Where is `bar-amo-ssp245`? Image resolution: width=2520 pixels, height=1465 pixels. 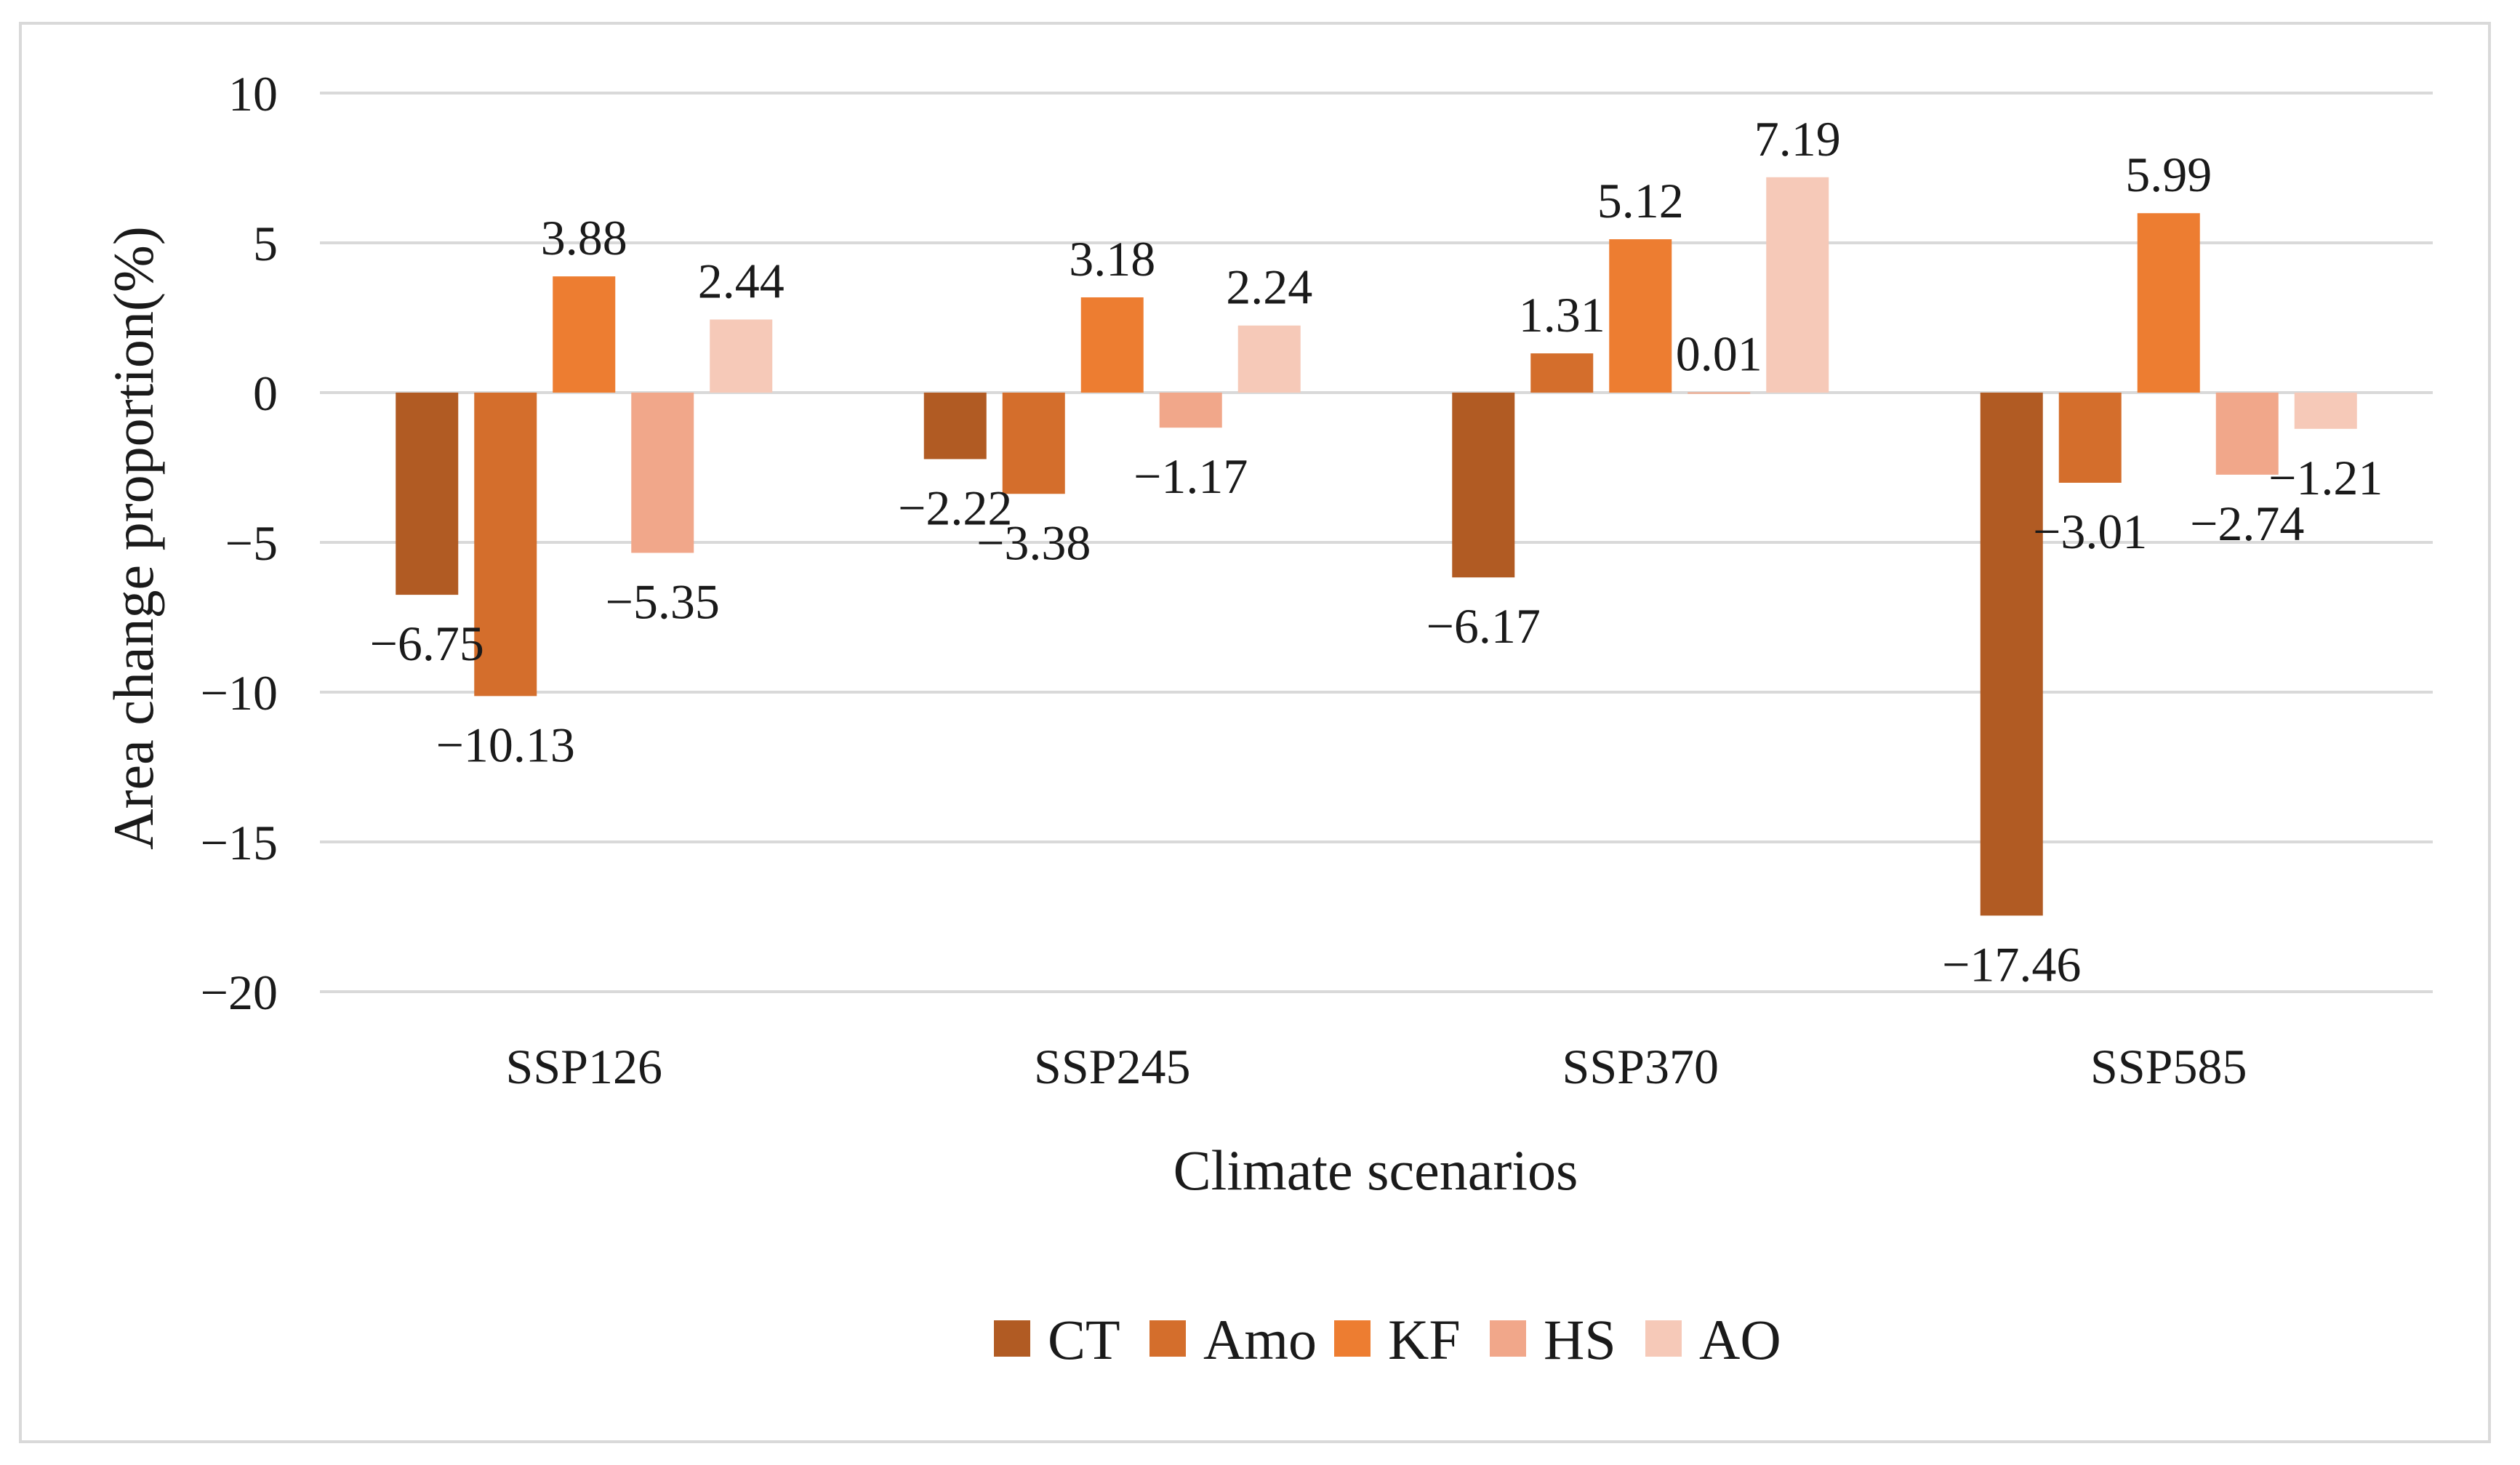 bar-amo-ssp245 is located at coordinates (1033, 443).